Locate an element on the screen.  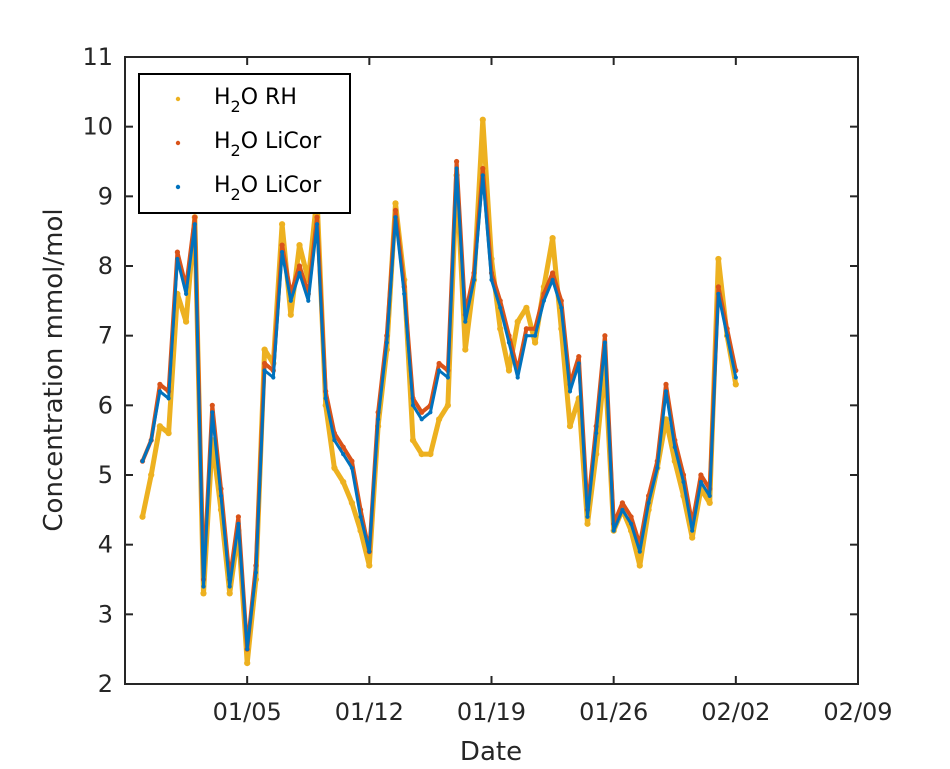
x-axis-title: Date is located at coordinates (491, 752).